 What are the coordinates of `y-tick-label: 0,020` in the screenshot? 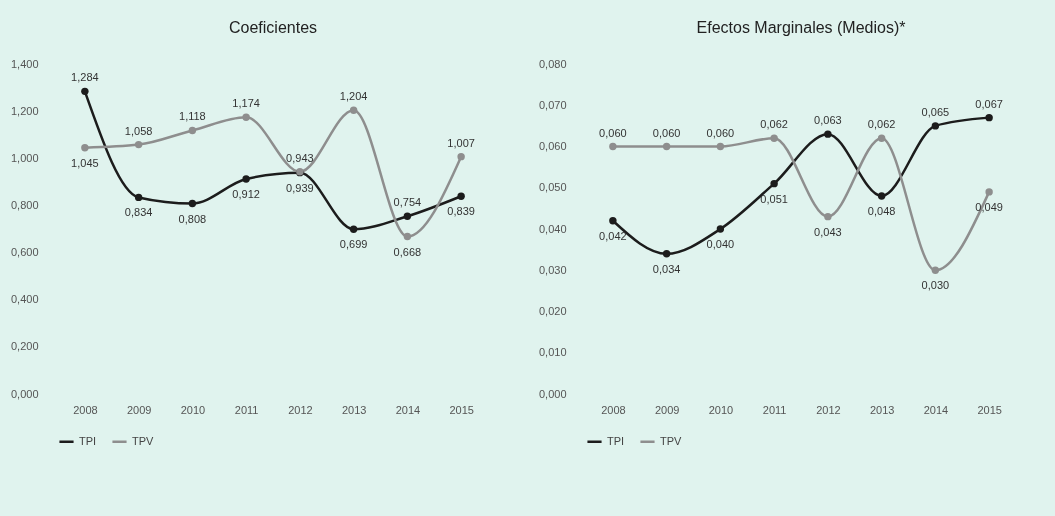 It's located at (552, 311).